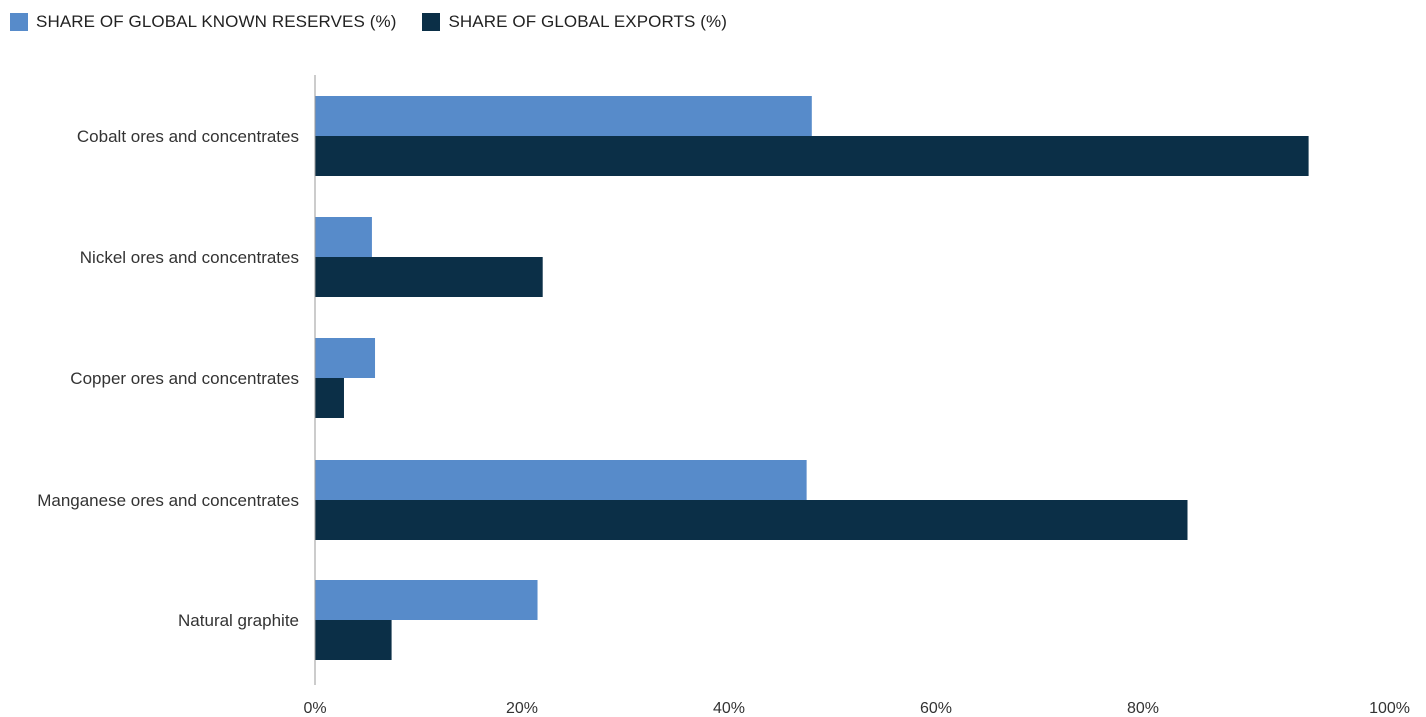  What do you see at coordinates (314, 708) in the screenshot?
I see `x-tick-label: 0%` at bounding box center [314, 708].